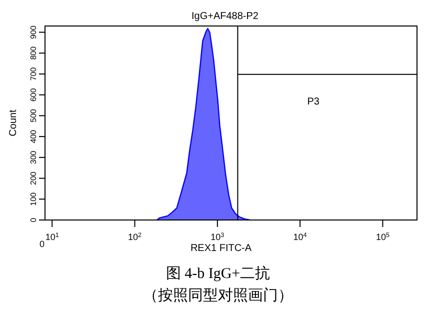 This screenshot has height=324, width=437. I want to click on annotation: P3, so click(313, 102).